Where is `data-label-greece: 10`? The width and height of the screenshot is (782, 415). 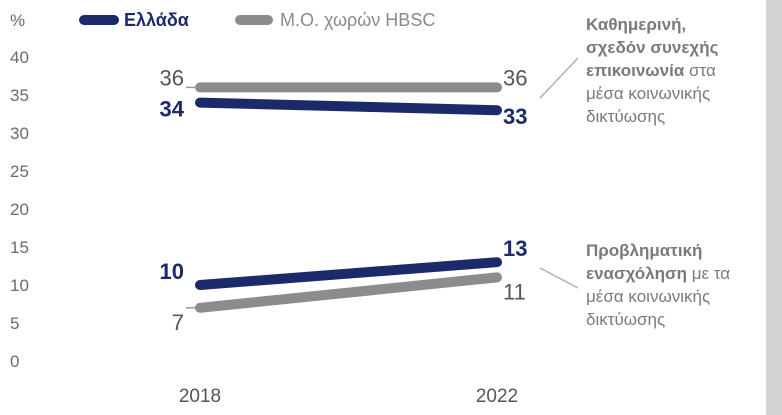 data-label-greece: 10 is located at coordinates (172, 271).